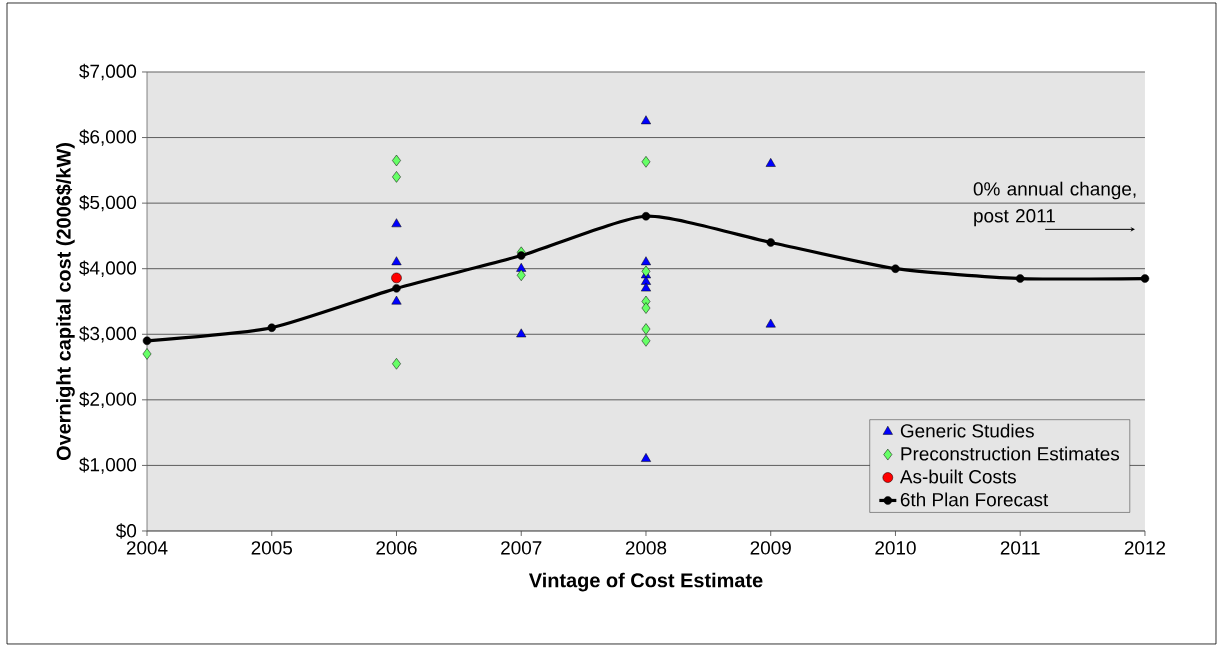 The image size is (1223, 647). What do you see at coordinates (108, 137) in the screenshot?
I see `y-tick-label: $6,000` at bounding box center [108, 137].